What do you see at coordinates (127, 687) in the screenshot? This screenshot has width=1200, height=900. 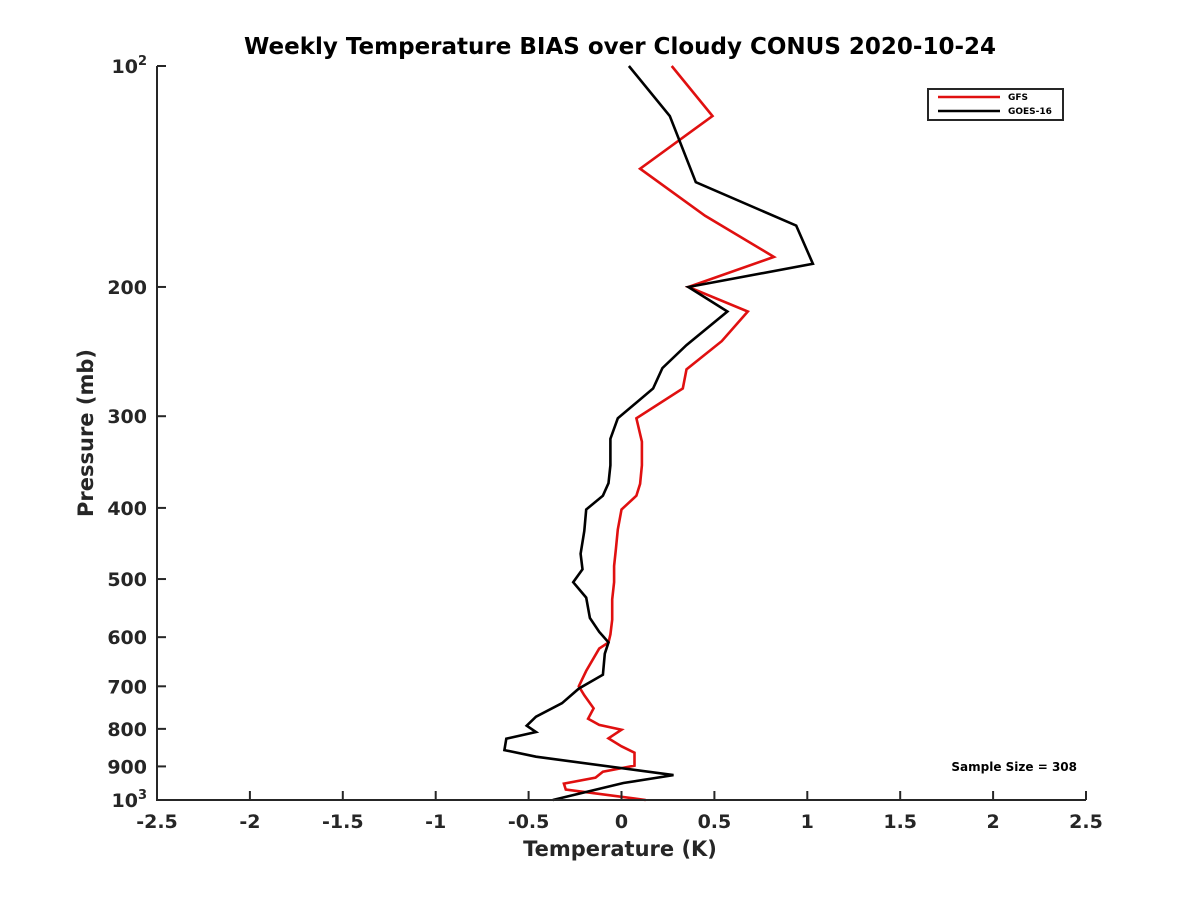 I see `y-tick-label: 700` at bounding box center [127, 687].